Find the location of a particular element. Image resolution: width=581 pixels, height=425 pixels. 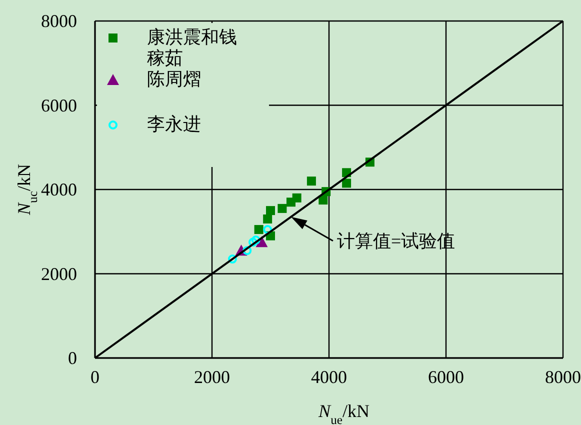

y-tick-label: 2000 is located at coordinates (59, 274).